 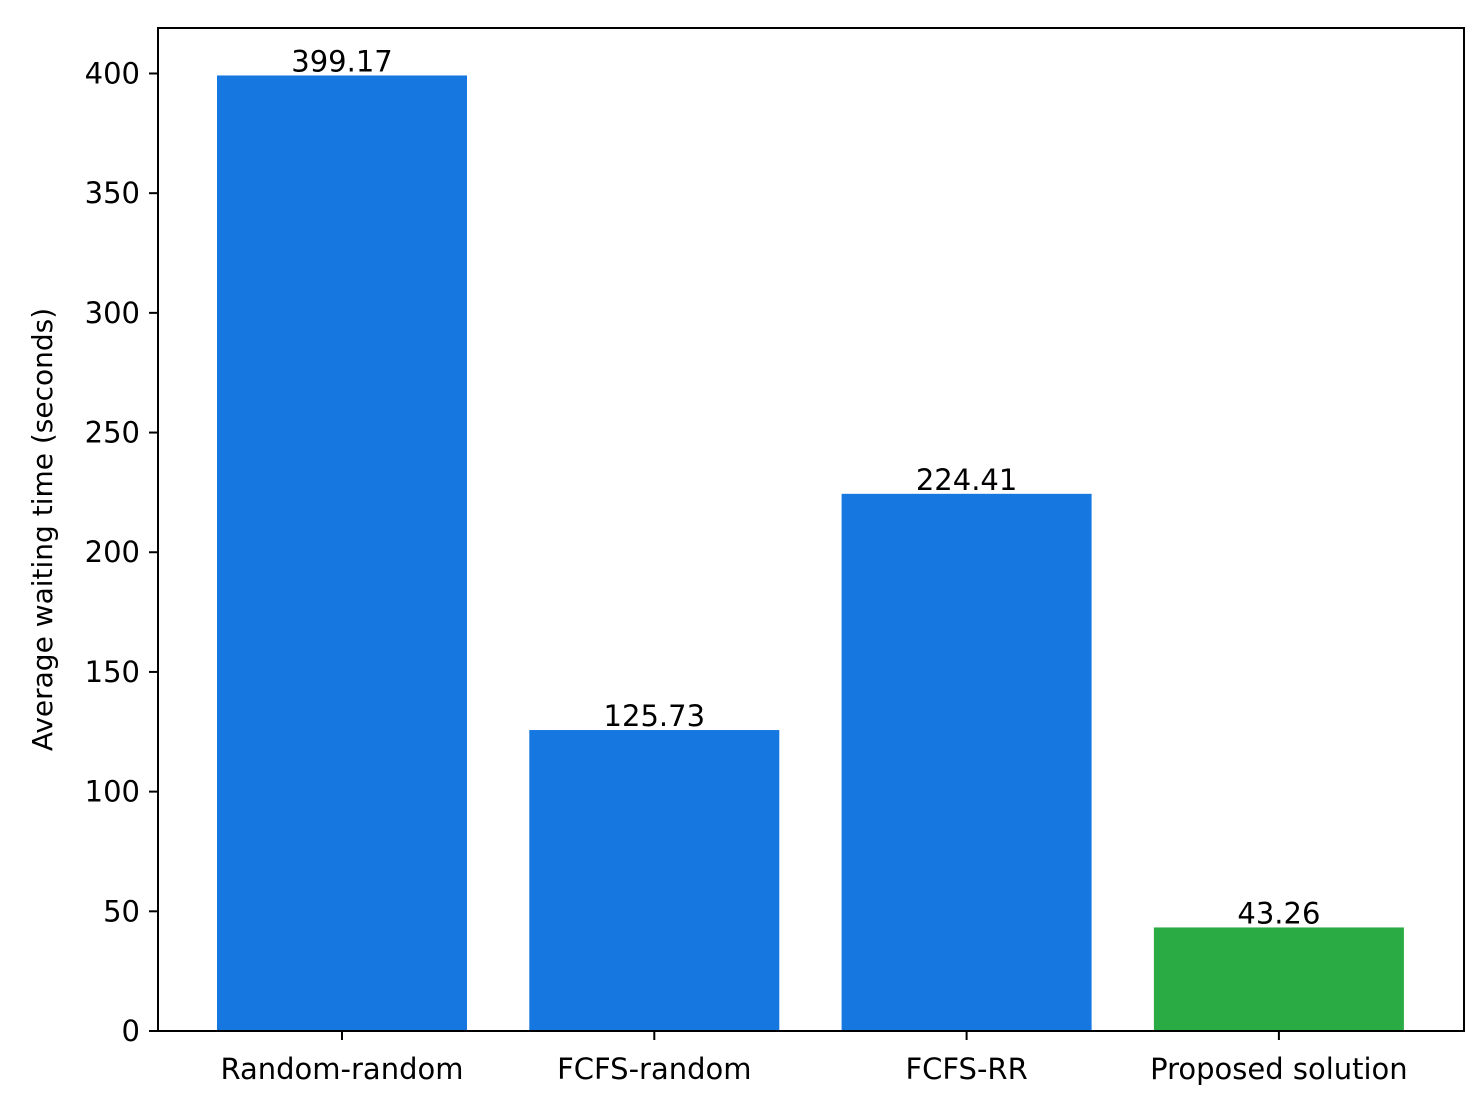 I want to click on x-tick-label: FCFS-RR, so click(x=966, y=1069).